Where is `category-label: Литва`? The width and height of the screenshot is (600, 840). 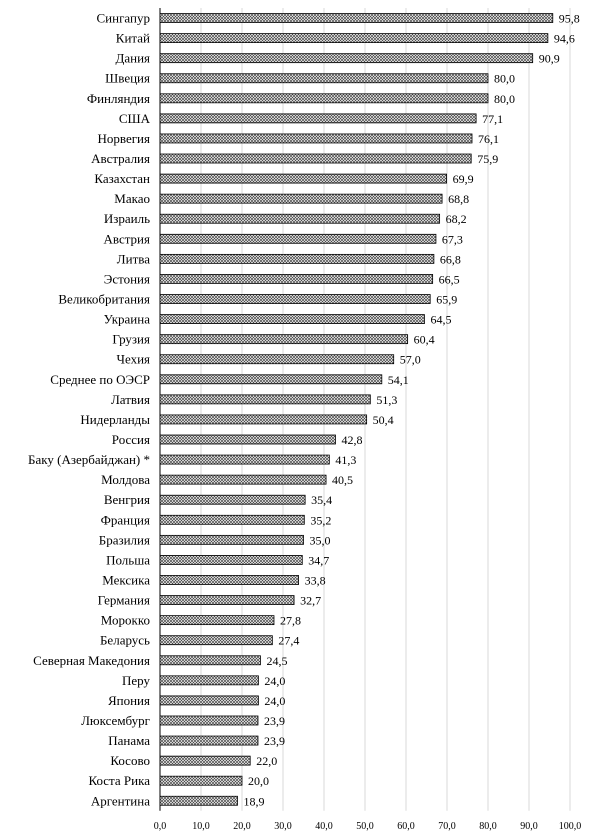 category-label: Литва is located at coordinates (133, 258).